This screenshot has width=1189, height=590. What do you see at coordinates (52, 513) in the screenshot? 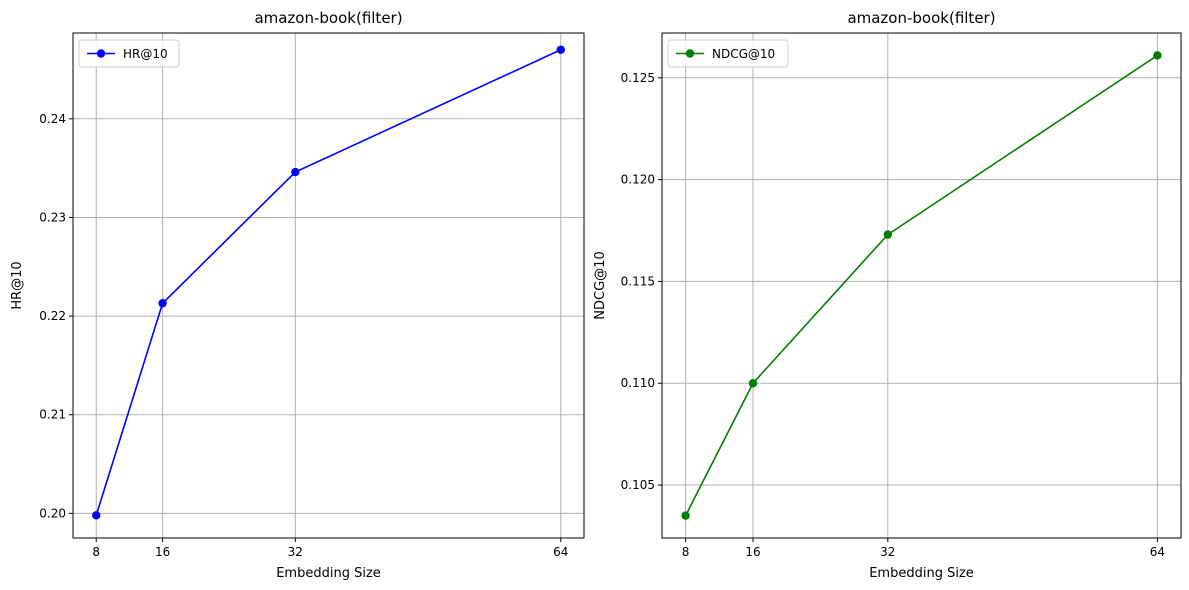
I see `y-tick-label: 0.20` at bounding box center [52, 513].